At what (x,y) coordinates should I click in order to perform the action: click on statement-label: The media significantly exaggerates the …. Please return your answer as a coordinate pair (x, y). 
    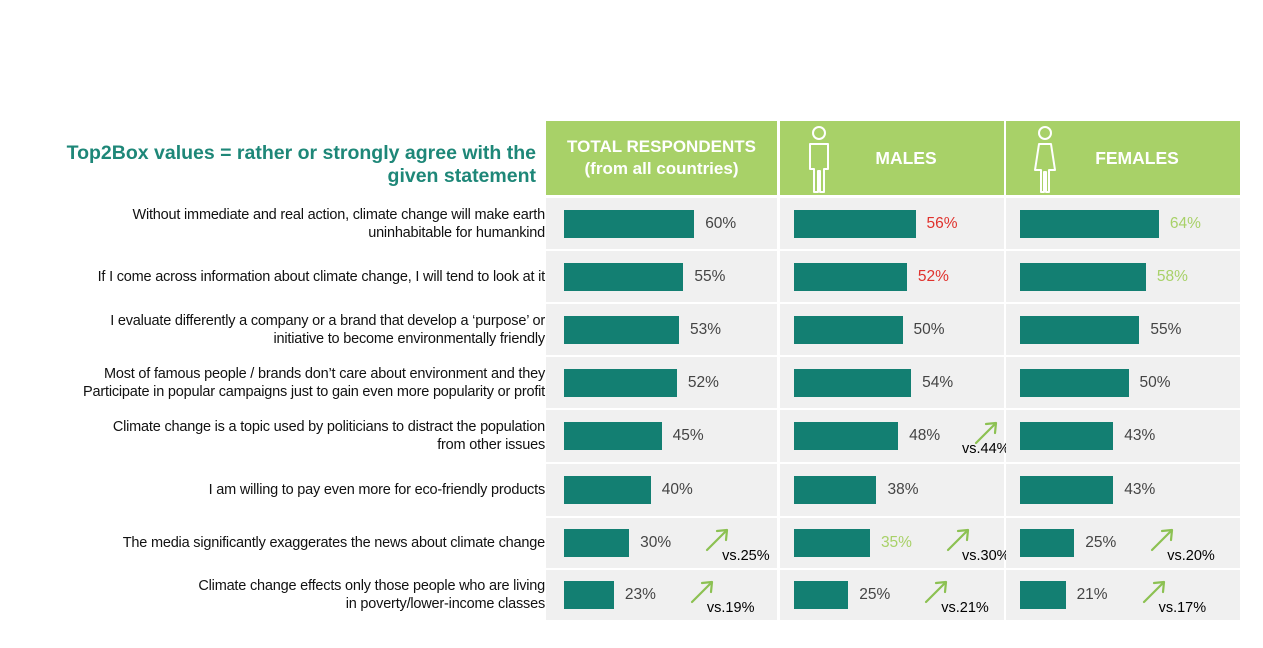
    Looking at the image, I should click on (272, 543).